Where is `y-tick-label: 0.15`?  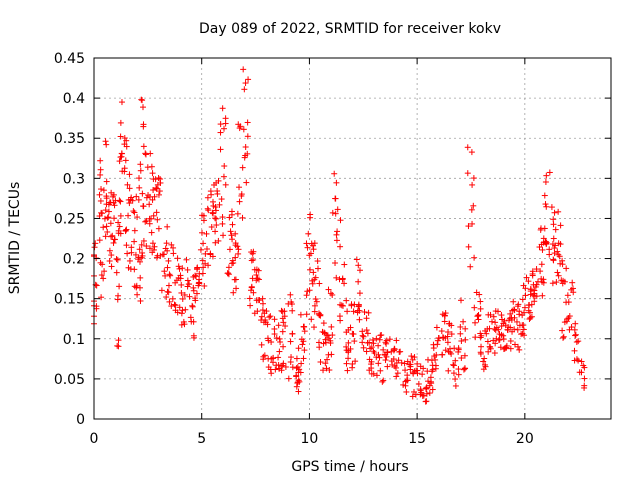
y-tick-label: 0.15 is located at coordinates (69, 300).